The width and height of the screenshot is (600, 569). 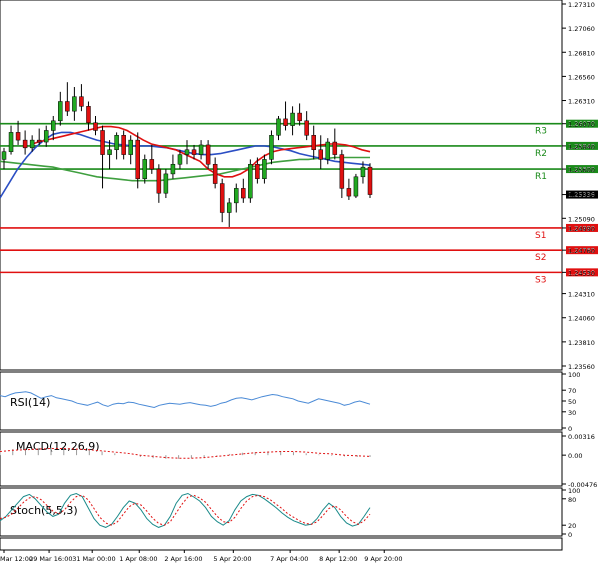 What do you see at coordinates (581, 125) in the screenshot?
I see `y-tick-label: 1.26070` at bounding box center [581, 125].